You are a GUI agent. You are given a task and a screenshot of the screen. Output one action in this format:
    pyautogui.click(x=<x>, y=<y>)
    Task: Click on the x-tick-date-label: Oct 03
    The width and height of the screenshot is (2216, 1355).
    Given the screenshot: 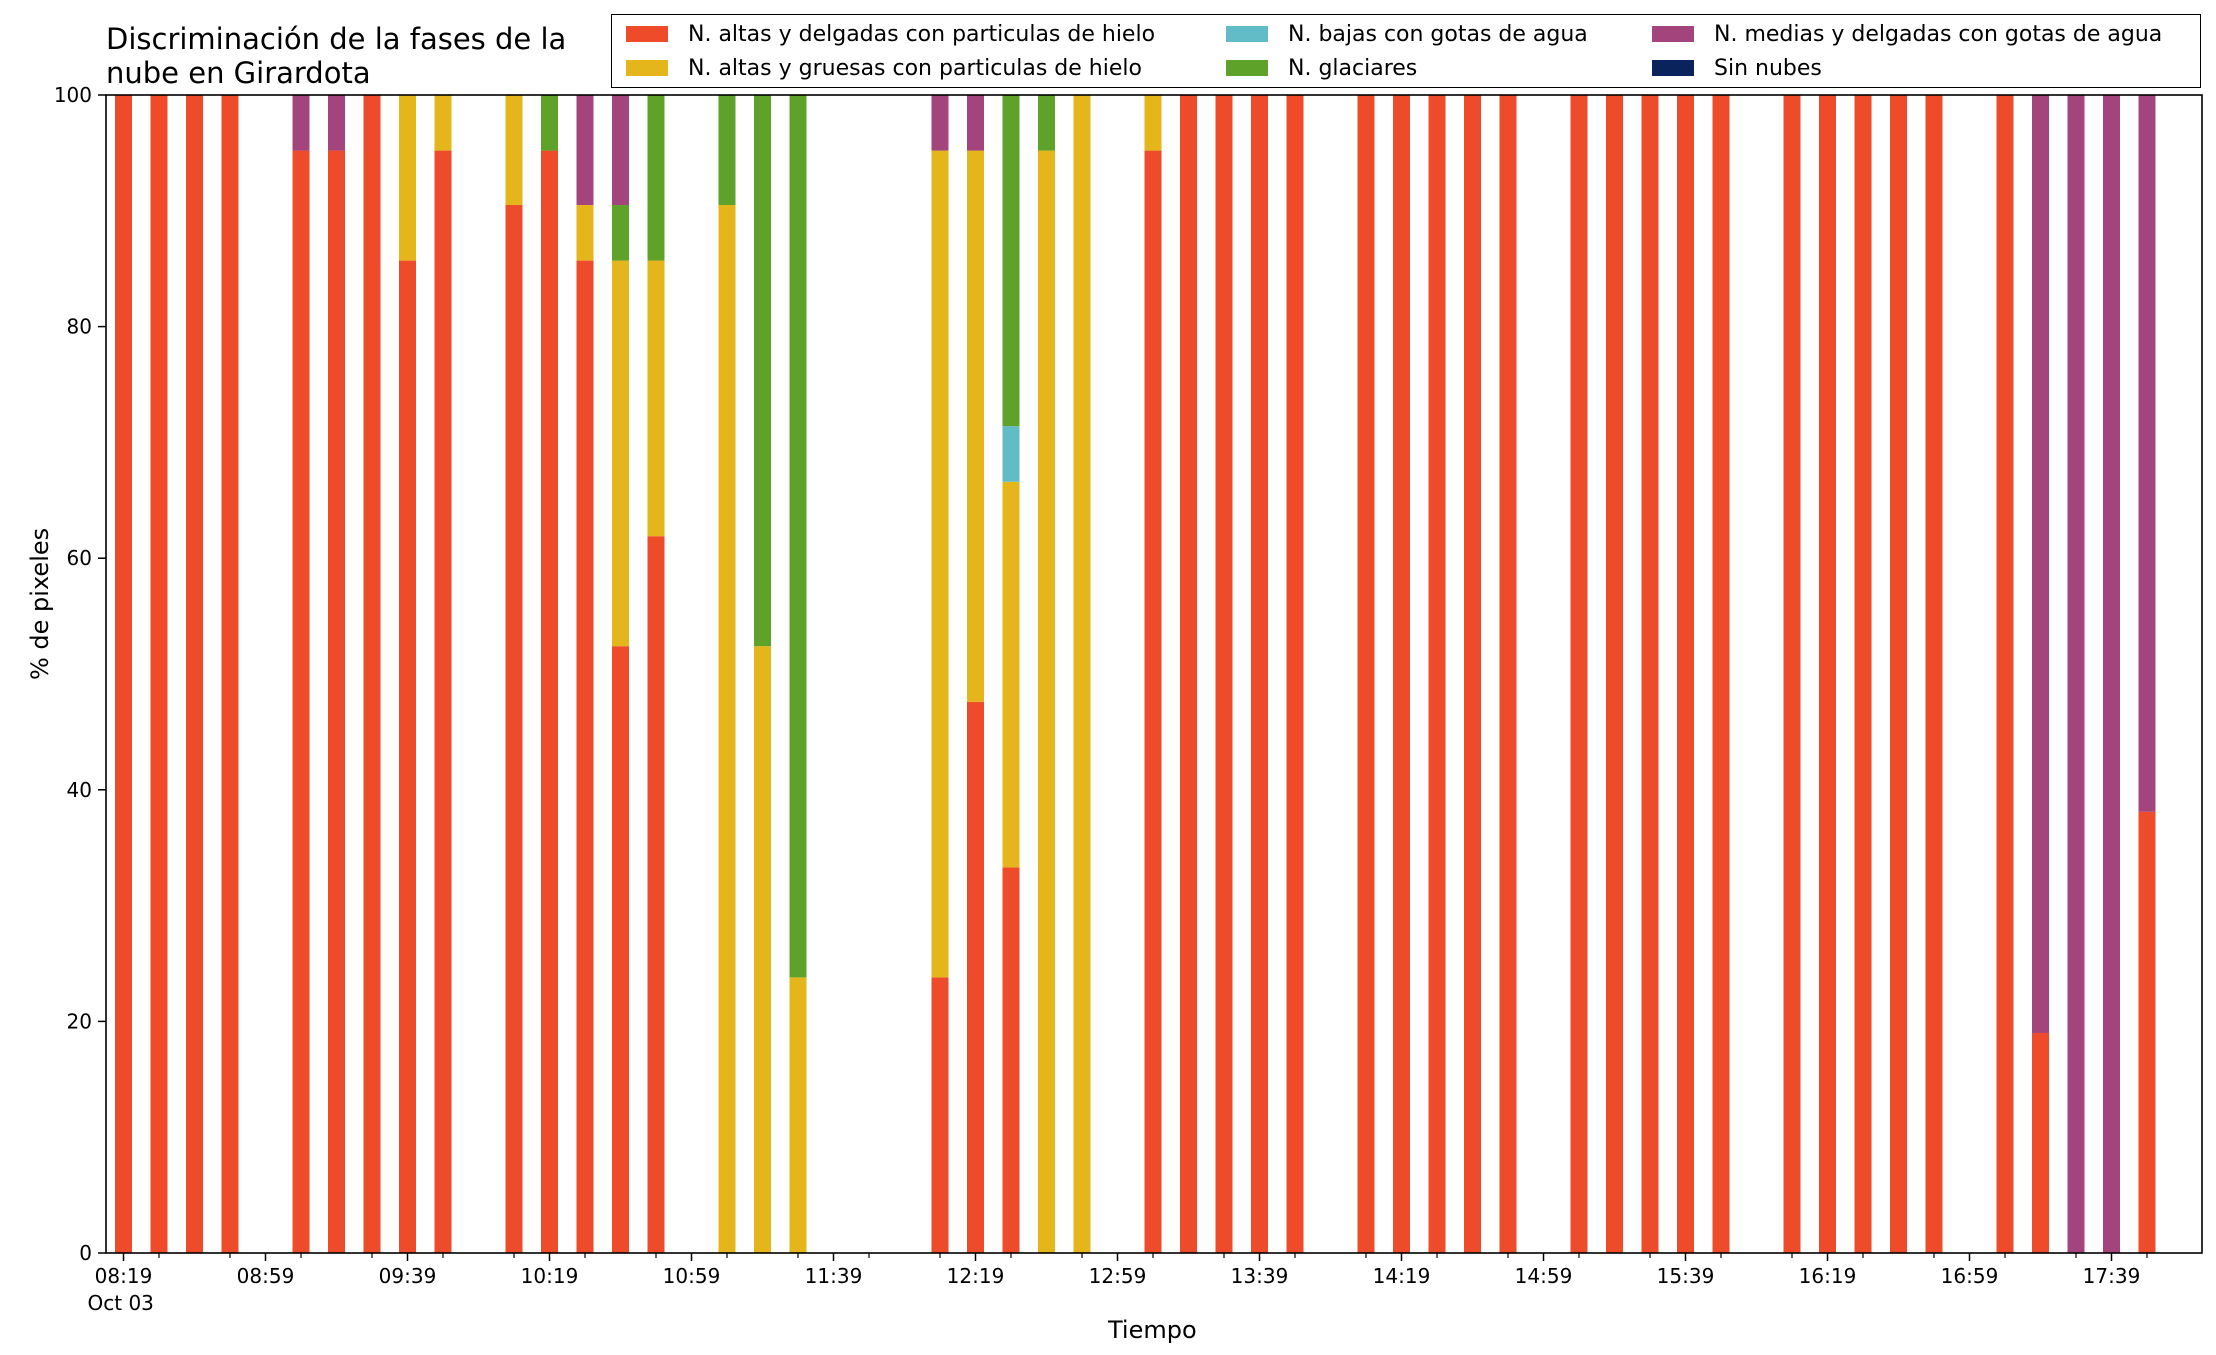 What is the action you would take?
    pyautogui.click(x=121, y=1303)
    